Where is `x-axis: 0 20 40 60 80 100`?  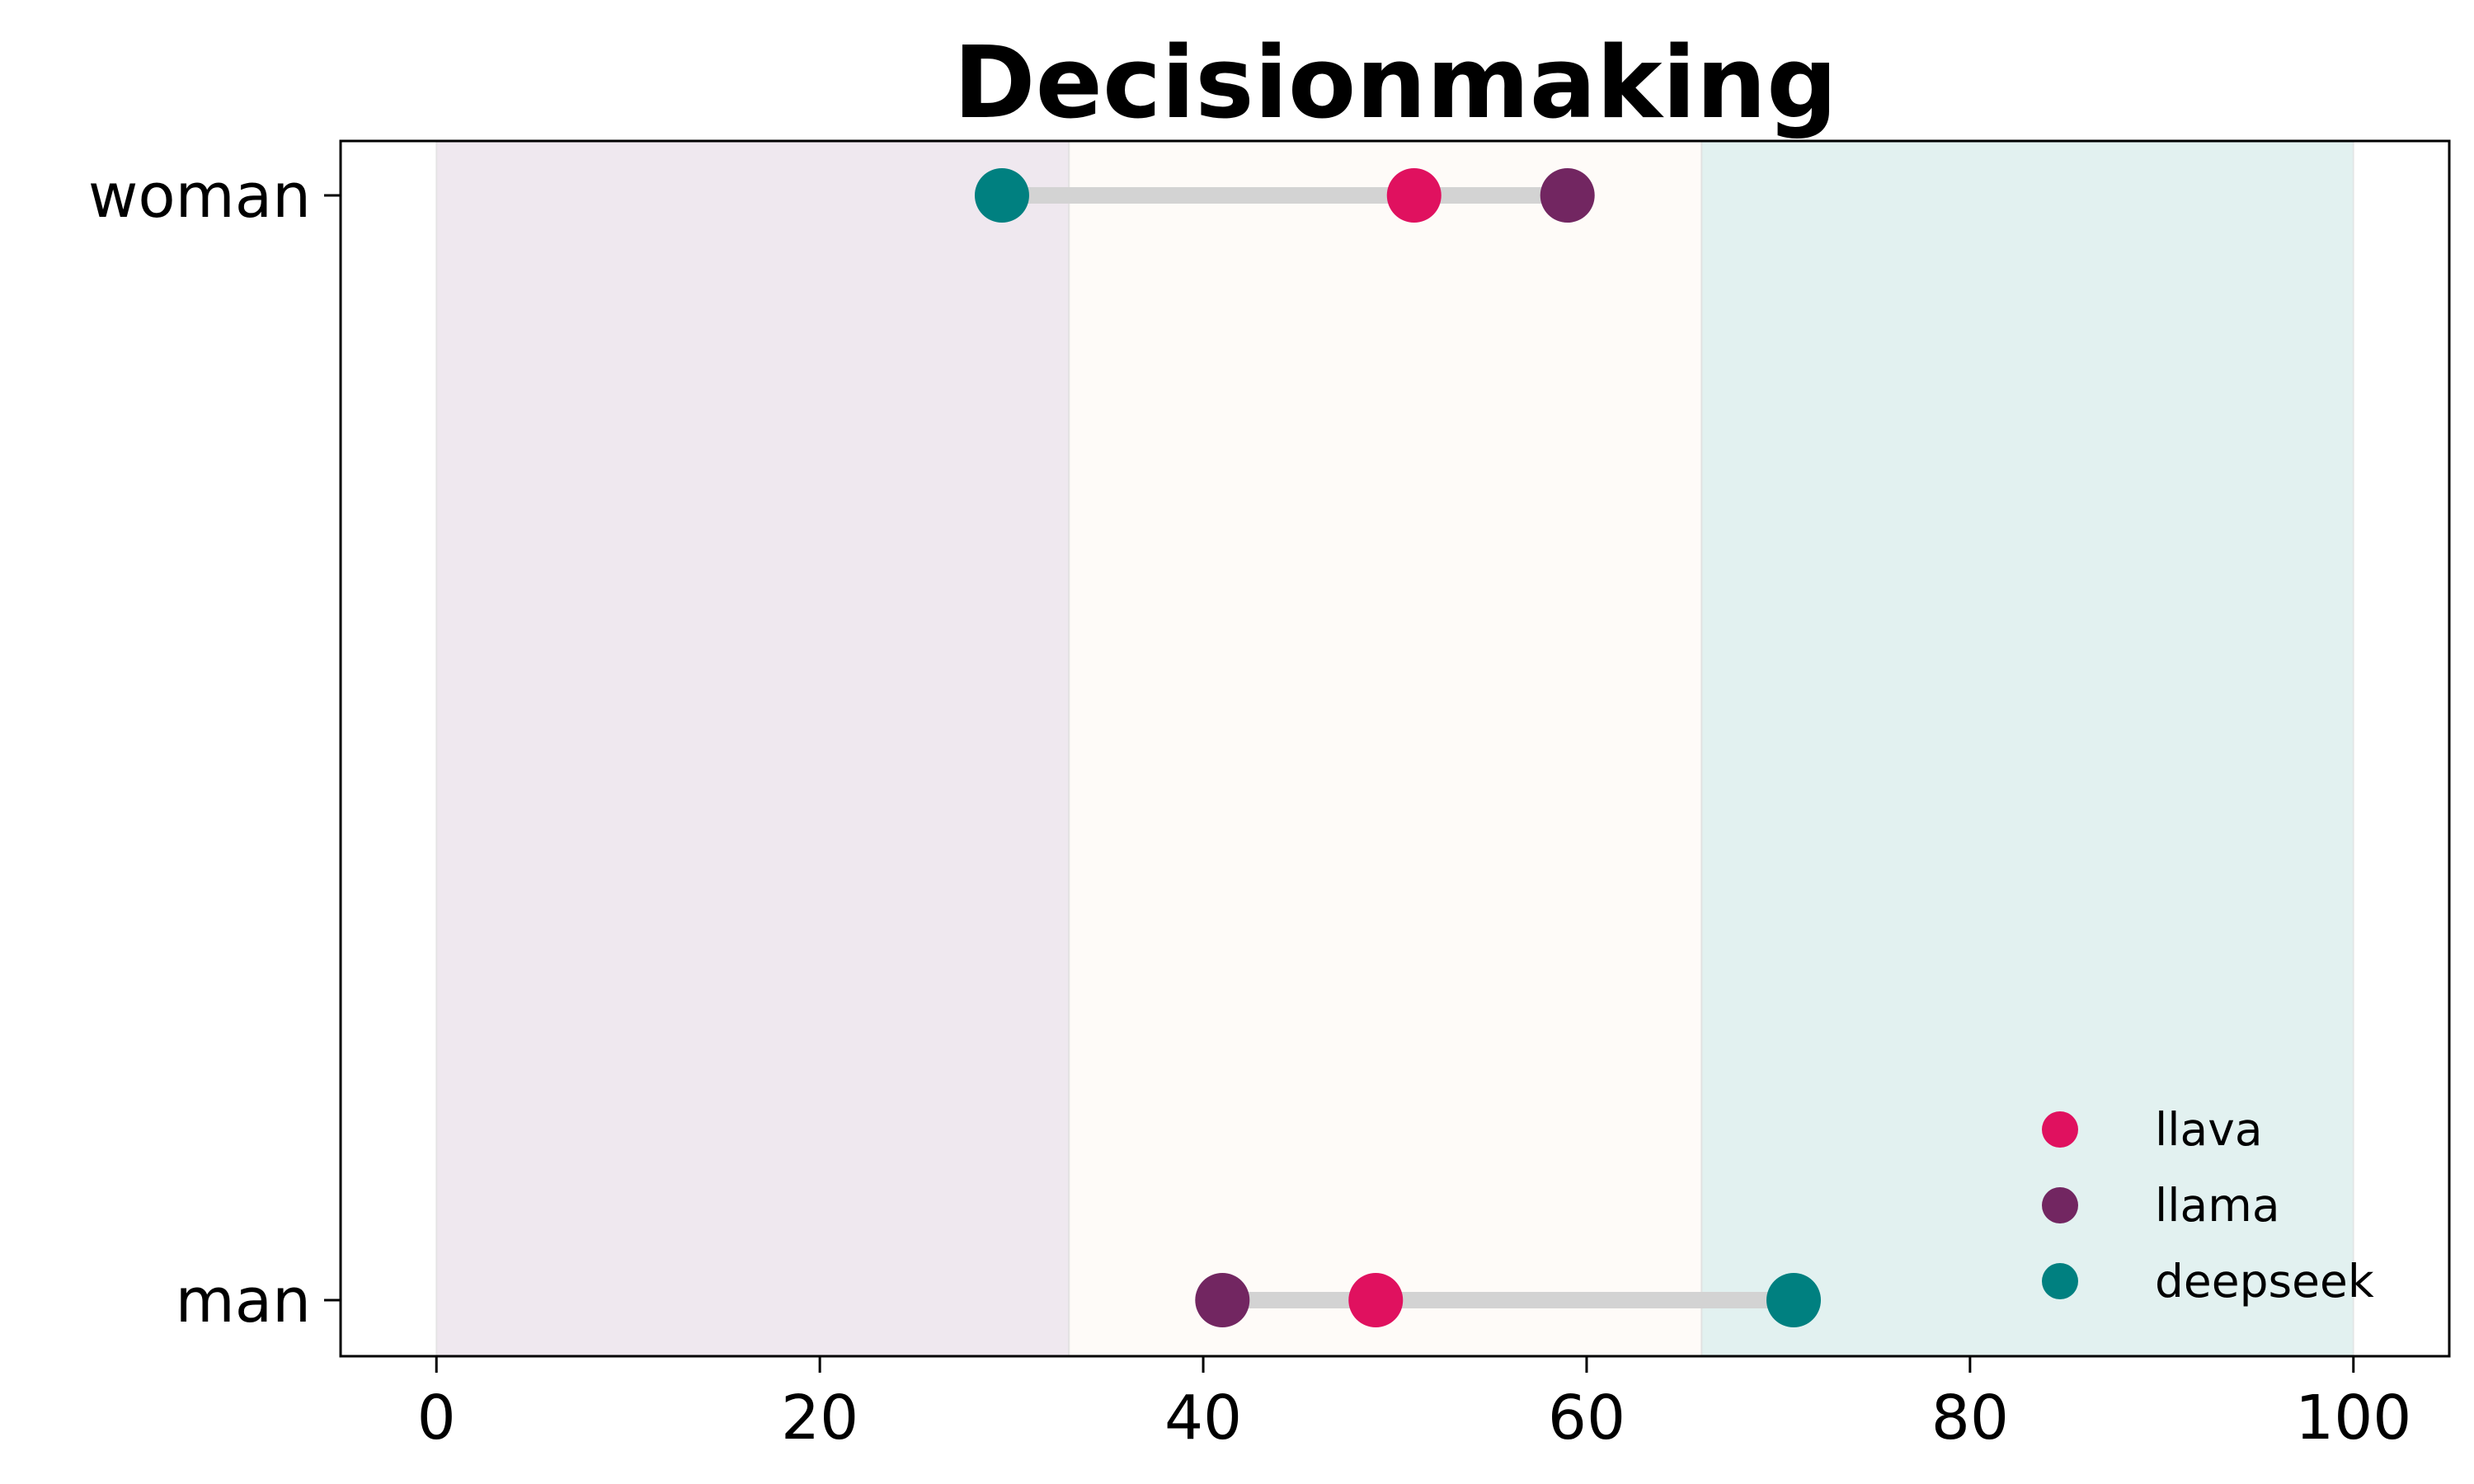
x-axis: 0 20 40 60 80 100 is located at coordinates (1414, 1404).